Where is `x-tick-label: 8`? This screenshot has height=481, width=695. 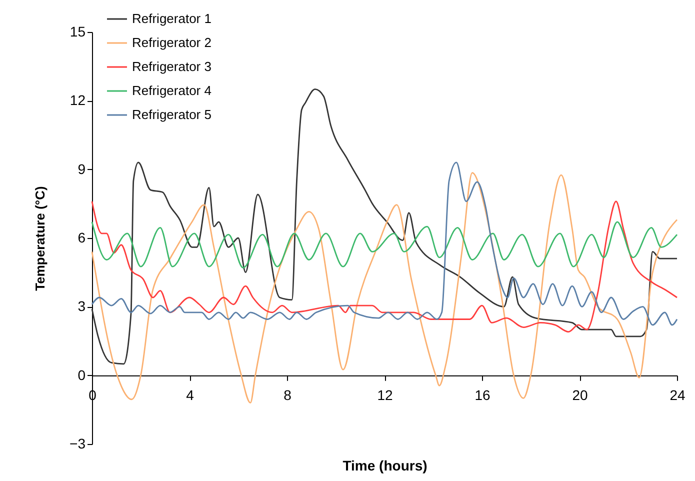 x-tick-label: 8 is located at coordinates (288, 394).